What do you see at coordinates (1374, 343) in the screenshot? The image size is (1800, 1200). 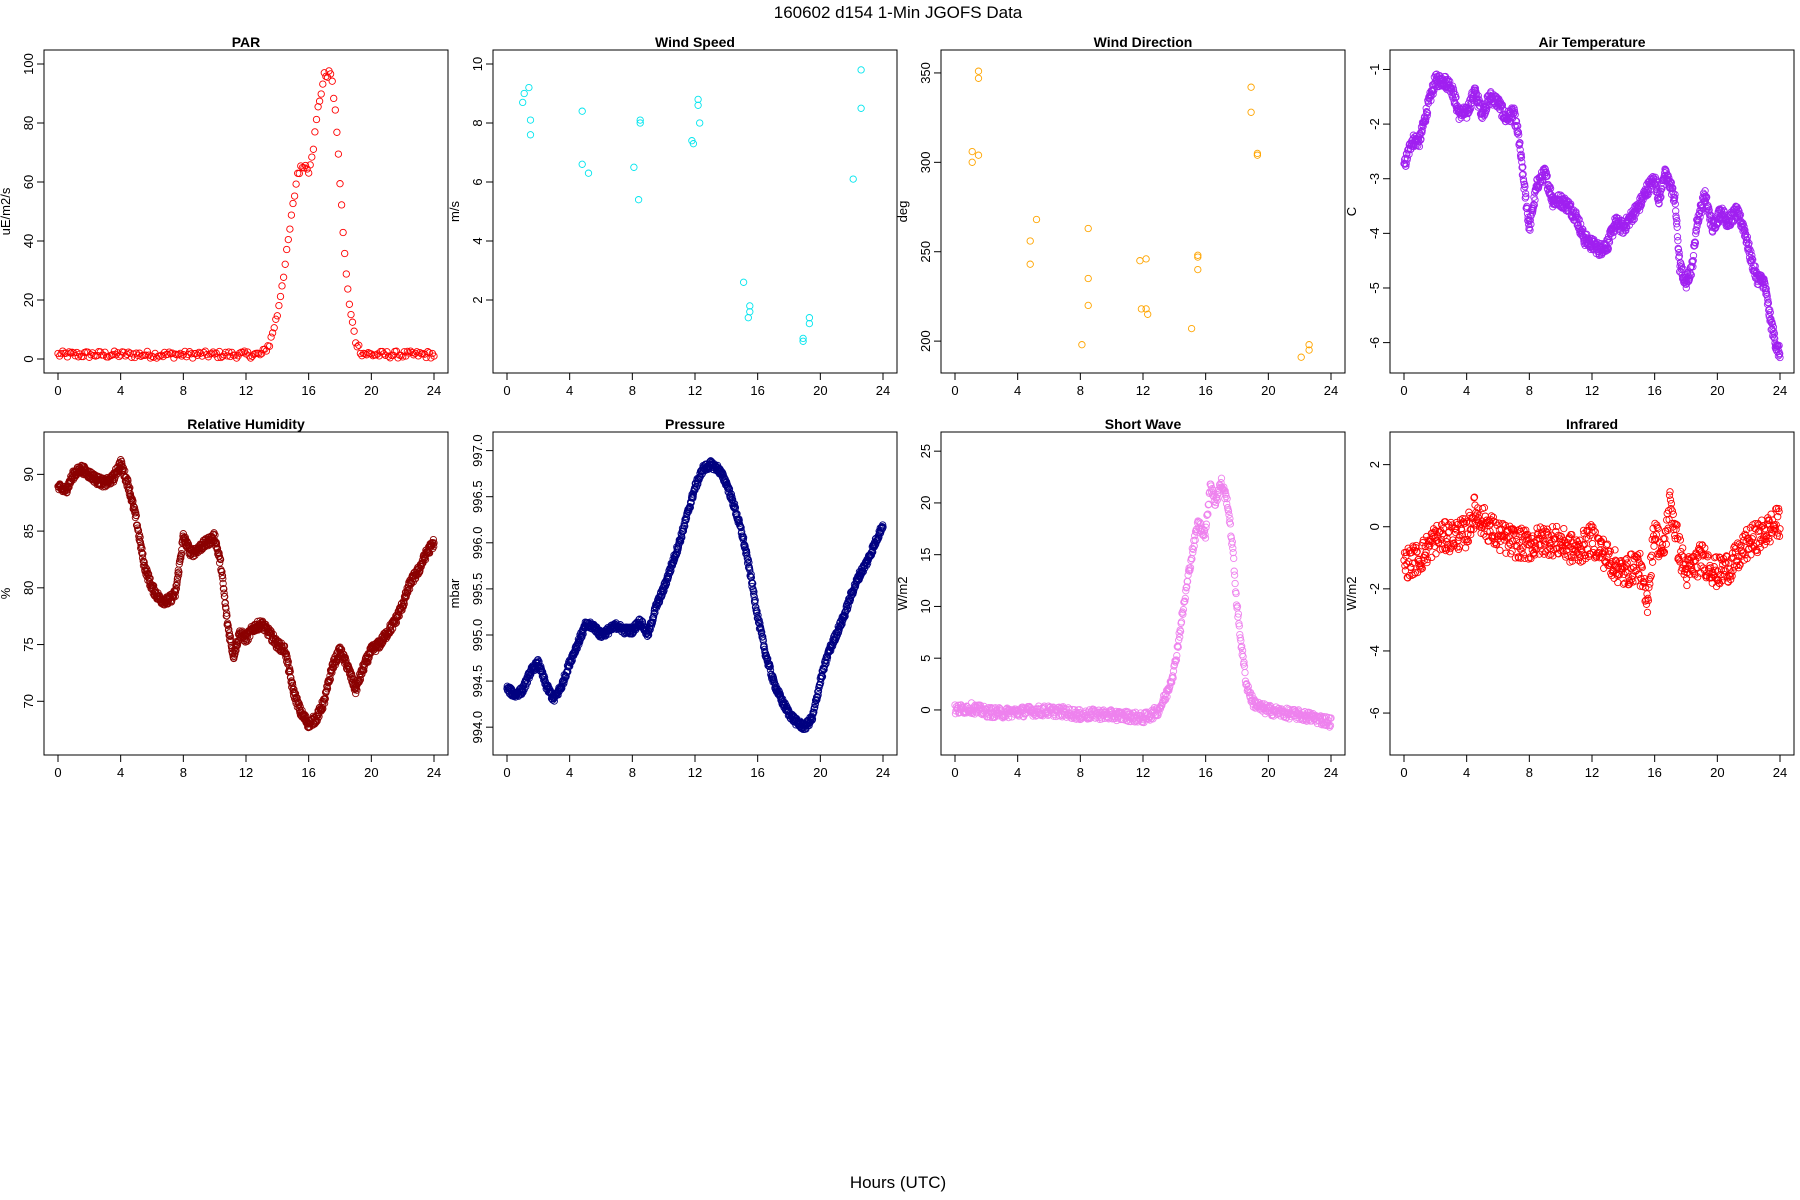 I see `y-tick-label: -6` at bounding box center [1374, 343].